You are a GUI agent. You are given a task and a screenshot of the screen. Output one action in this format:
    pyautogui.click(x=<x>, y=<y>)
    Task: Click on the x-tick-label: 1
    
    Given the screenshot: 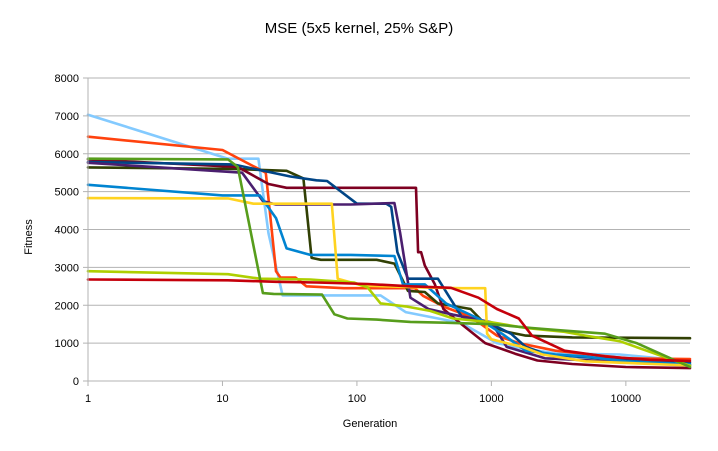 What is the action you would take?
    pyautogui.click(x=88, y=399)
    